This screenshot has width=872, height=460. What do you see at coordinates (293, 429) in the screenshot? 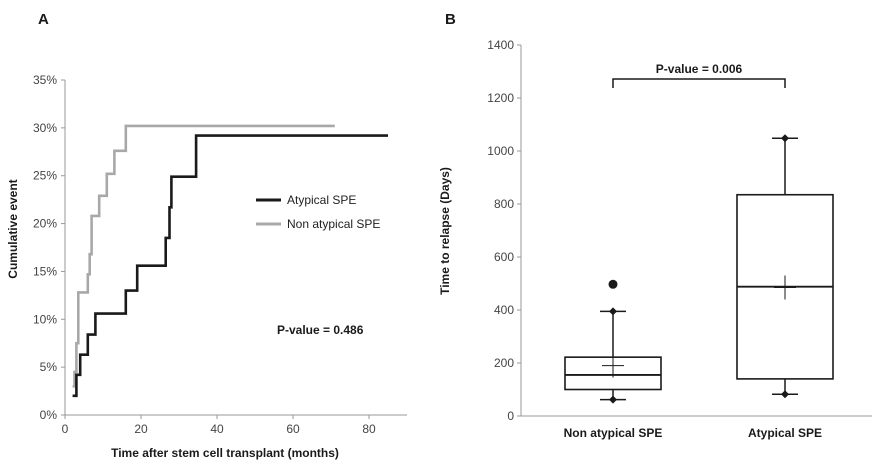
I see `panel-a-x-tick-label: 60` at bounding box center [293, 429].